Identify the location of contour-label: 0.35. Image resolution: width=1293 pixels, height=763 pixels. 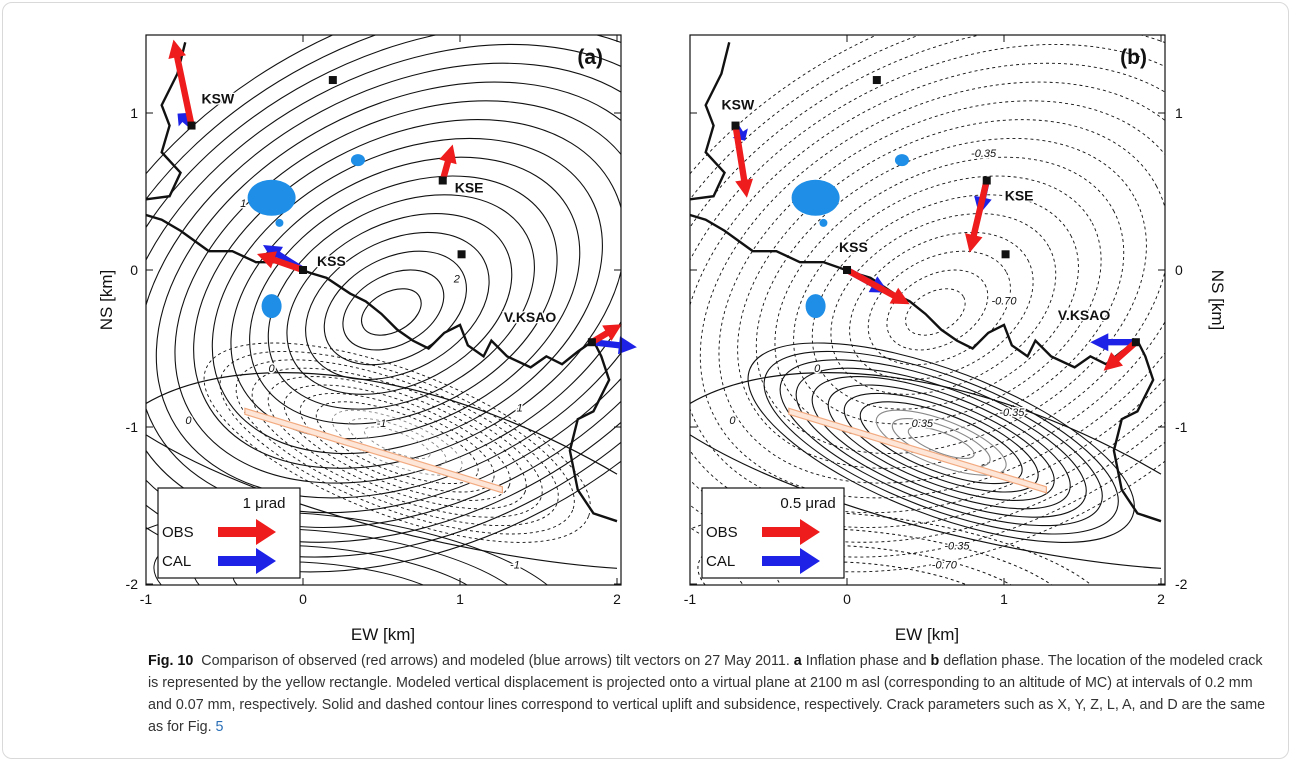
(923, 424).